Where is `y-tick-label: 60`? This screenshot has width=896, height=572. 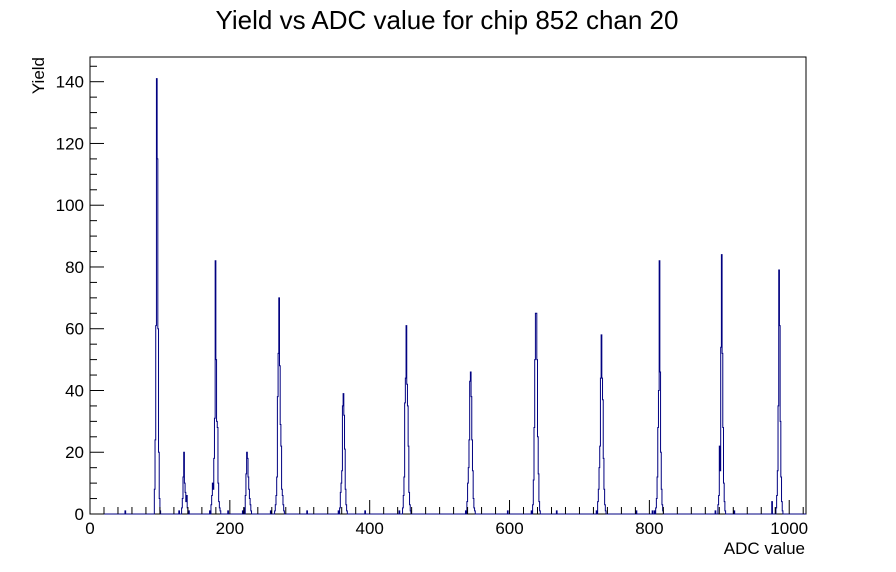
y-tick-label: 60 is located at coordinates (74, 329).